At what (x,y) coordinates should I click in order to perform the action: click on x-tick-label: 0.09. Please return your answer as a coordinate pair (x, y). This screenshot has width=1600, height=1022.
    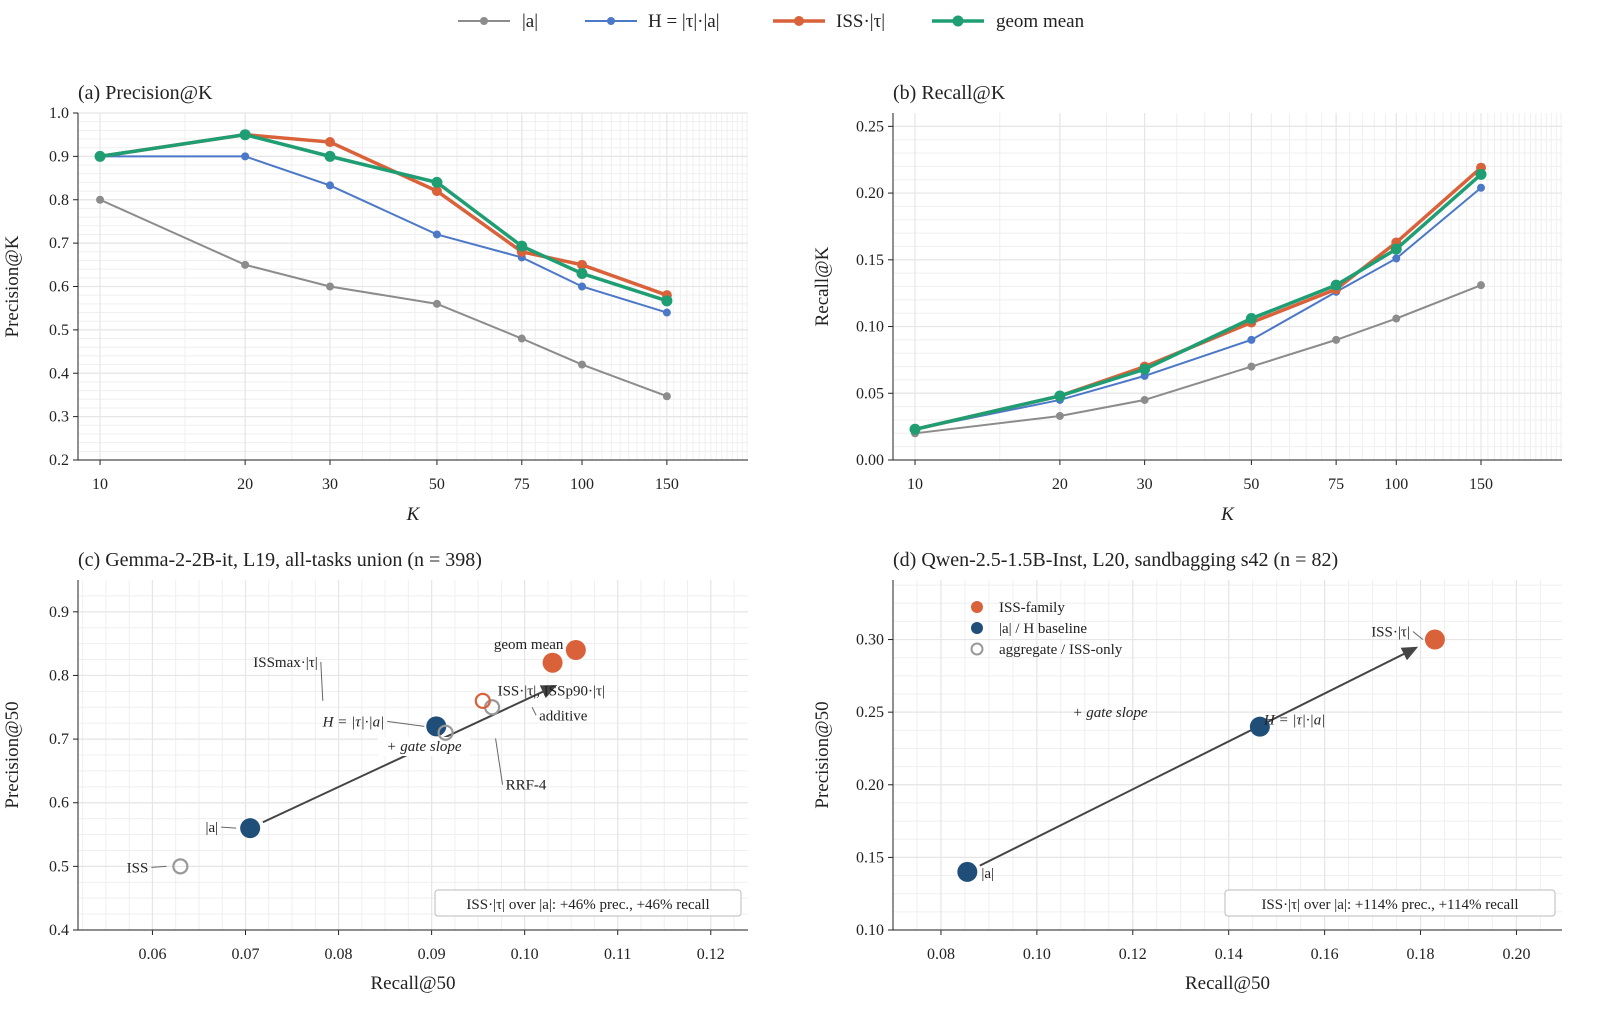
    Looking at the image, I should click on (432, 954).